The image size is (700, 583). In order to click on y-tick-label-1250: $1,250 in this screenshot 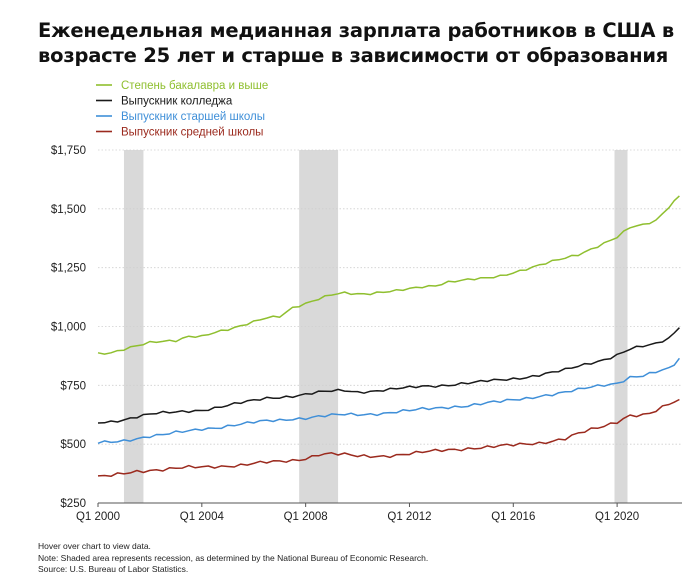, I will do `click(68, 269)`.